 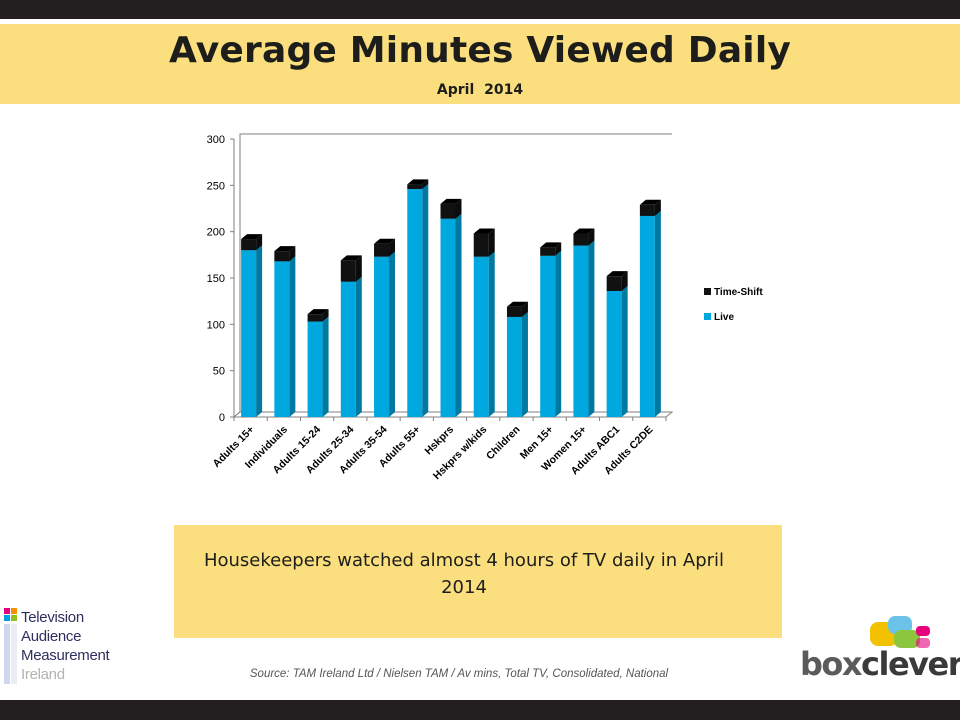 I want to click on slide-title: Average Minutes Viewed Daily, so click(x=480, y=50).